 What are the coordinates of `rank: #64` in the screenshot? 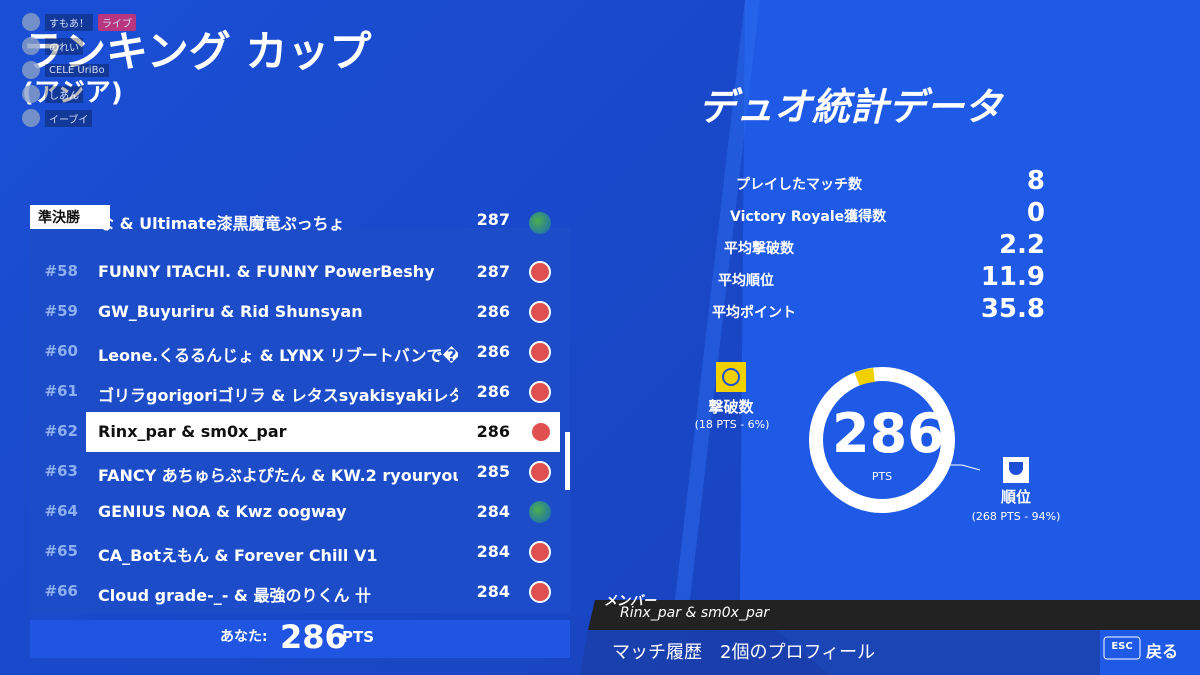 It's located at (61, 511).